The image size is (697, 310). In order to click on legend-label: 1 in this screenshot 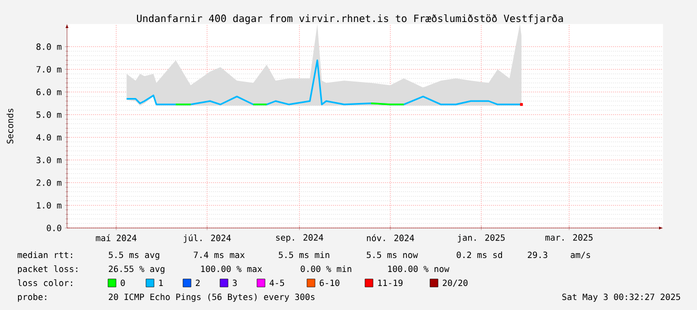, I will do `click(161, 283)`.